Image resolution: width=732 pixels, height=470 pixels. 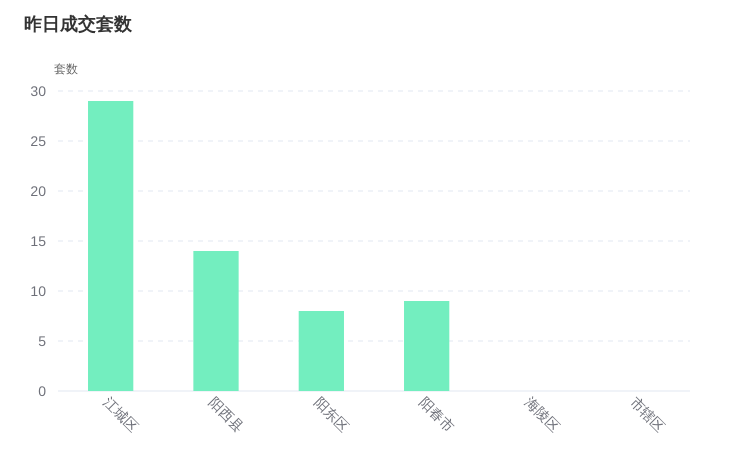 What do you see at coordinates (226, 414) in the screenshot?
I see `x-tick-label: 阳西县` at bounding box center [226, 414].